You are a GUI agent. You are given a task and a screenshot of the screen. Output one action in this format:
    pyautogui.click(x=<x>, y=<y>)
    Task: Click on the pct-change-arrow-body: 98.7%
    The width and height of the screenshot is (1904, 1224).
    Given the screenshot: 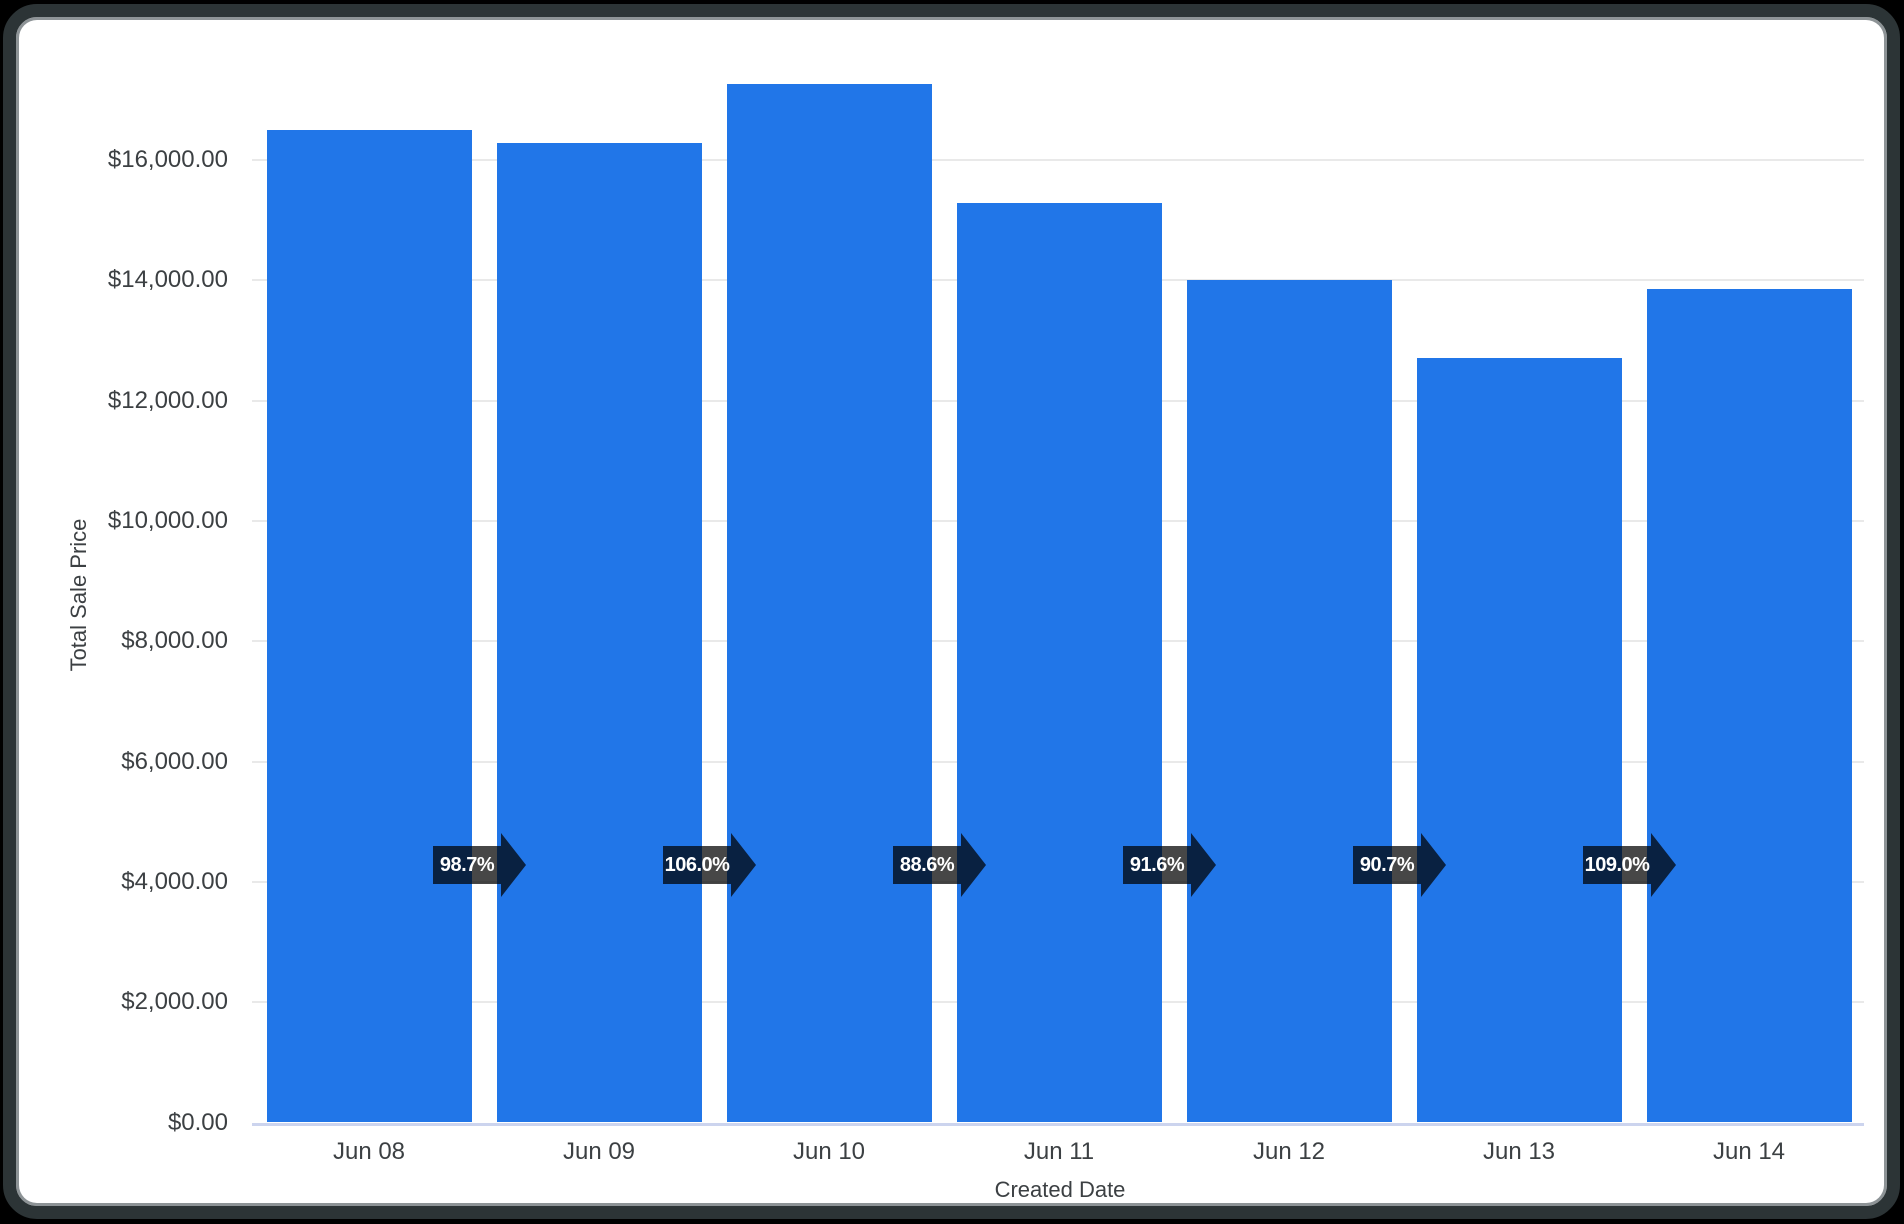 What is the action you would take?
    pyautogui.click(x=467, y=865)
    